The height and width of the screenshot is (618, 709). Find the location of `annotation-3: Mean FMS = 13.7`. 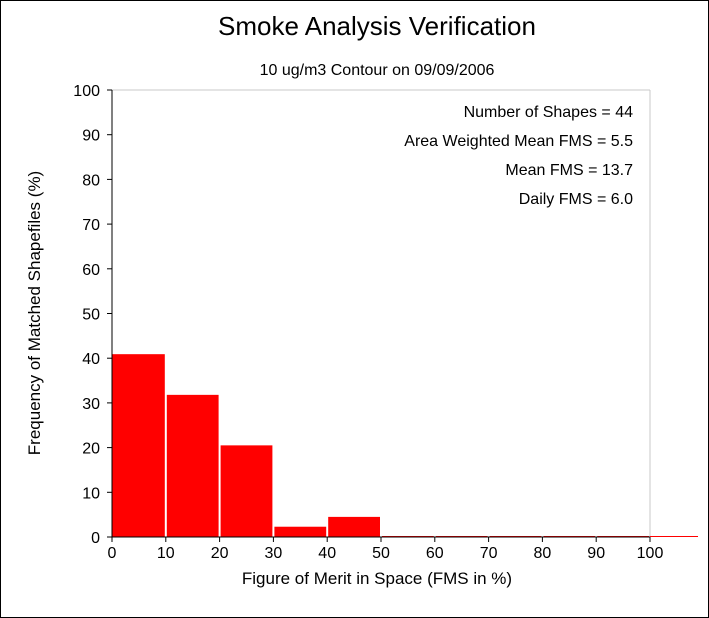

annotation-3: Mean FMS = 13.7 is located at coordinates (569, 170).